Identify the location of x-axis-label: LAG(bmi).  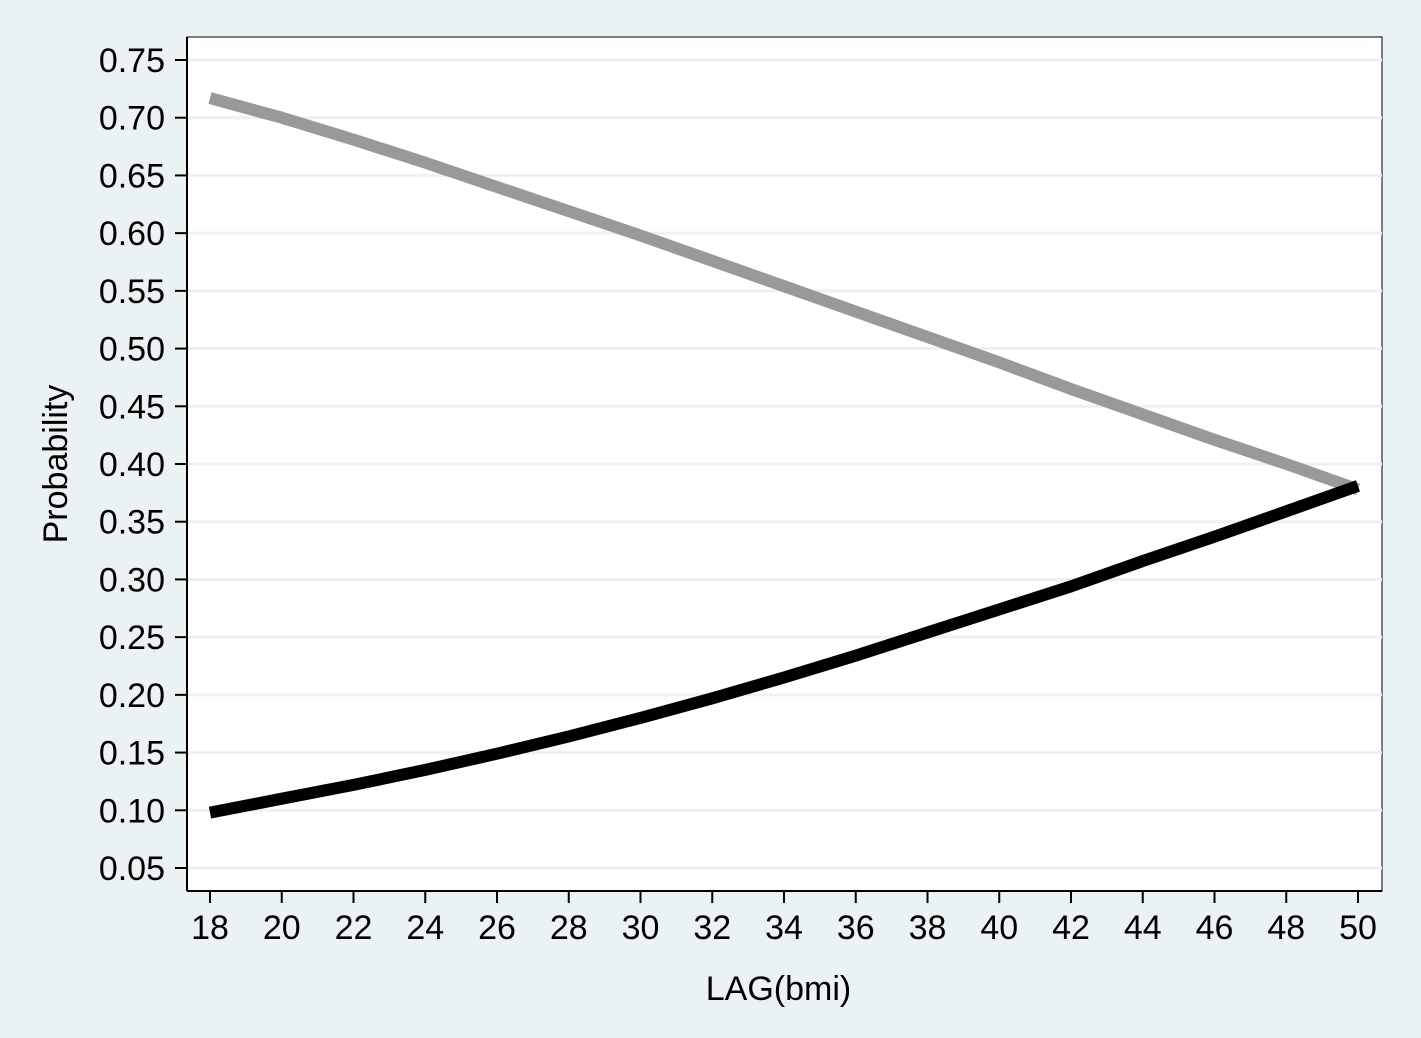
(778, 989).